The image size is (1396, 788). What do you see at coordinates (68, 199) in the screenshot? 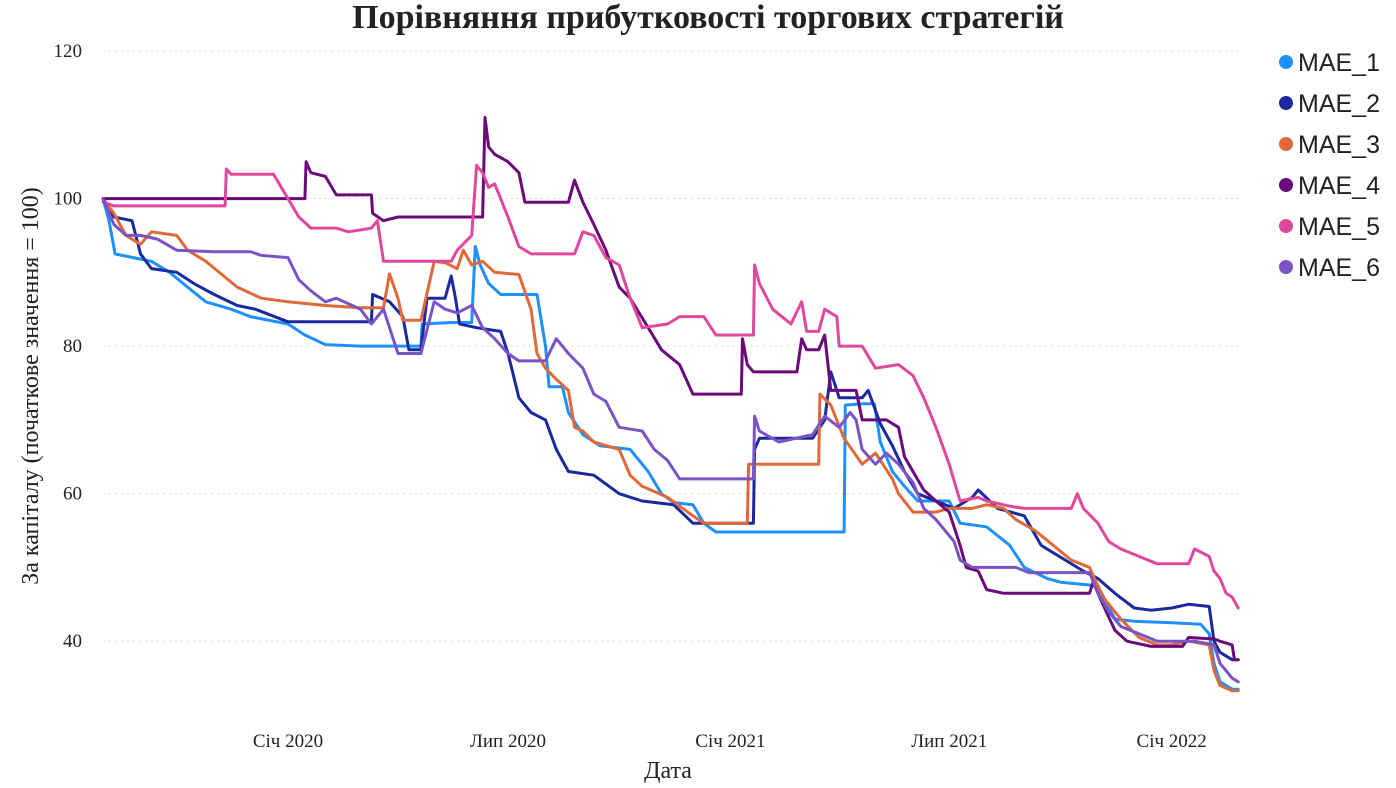
I see `y-tick-label: 100` at bounding box center [68, 199].